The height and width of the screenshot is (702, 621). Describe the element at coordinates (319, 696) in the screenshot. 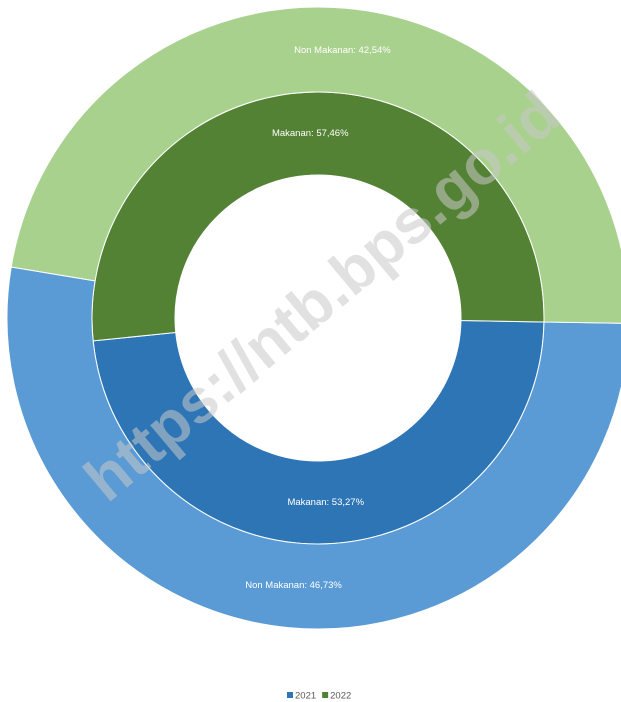

I see `legend: 2021 2022` at that location.